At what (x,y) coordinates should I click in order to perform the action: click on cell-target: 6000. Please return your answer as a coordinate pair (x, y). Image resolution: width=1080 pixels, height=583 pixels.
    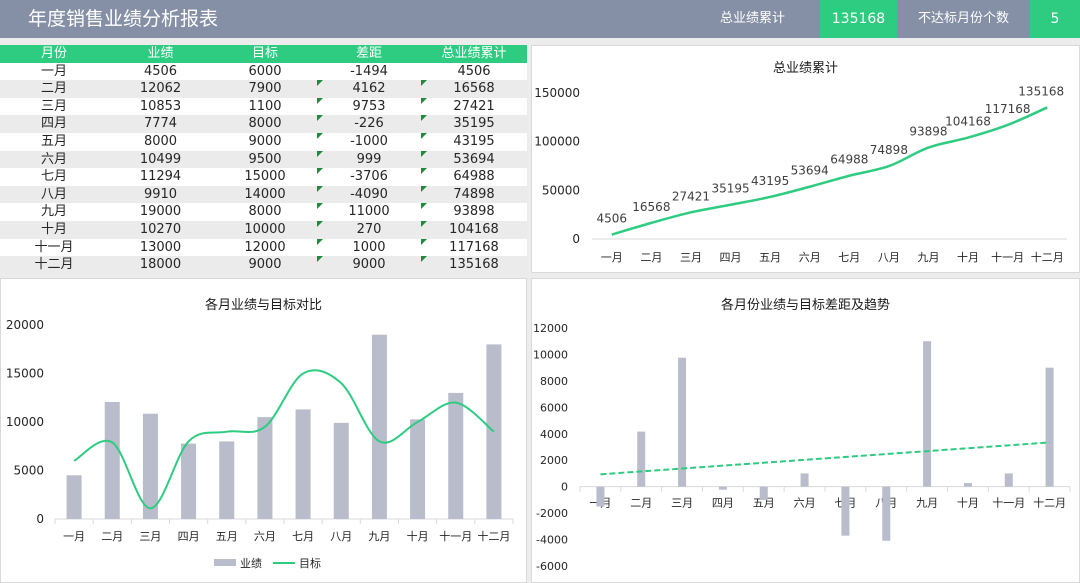
    Looking at the image, I should click on (265, 71).